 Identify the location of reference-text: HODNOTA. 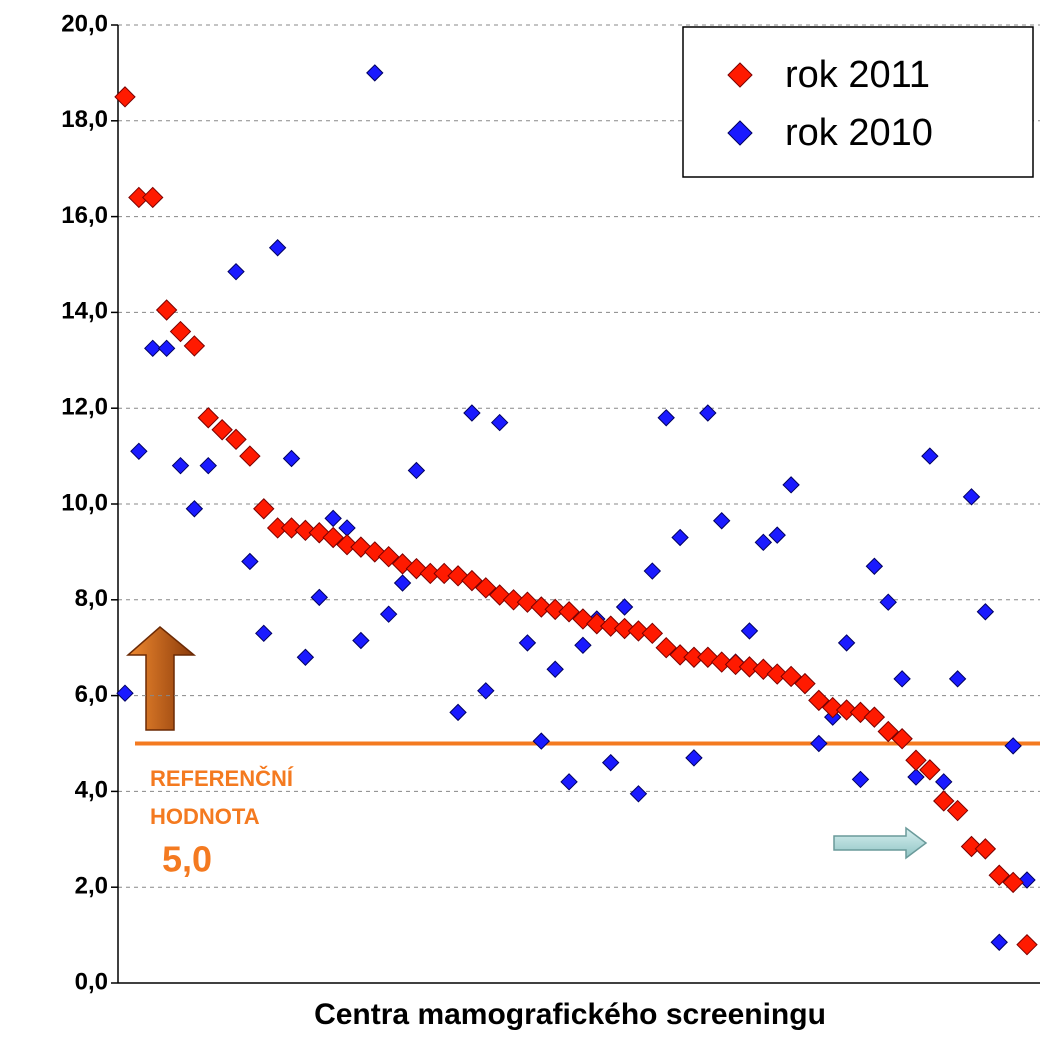
(205, 816).